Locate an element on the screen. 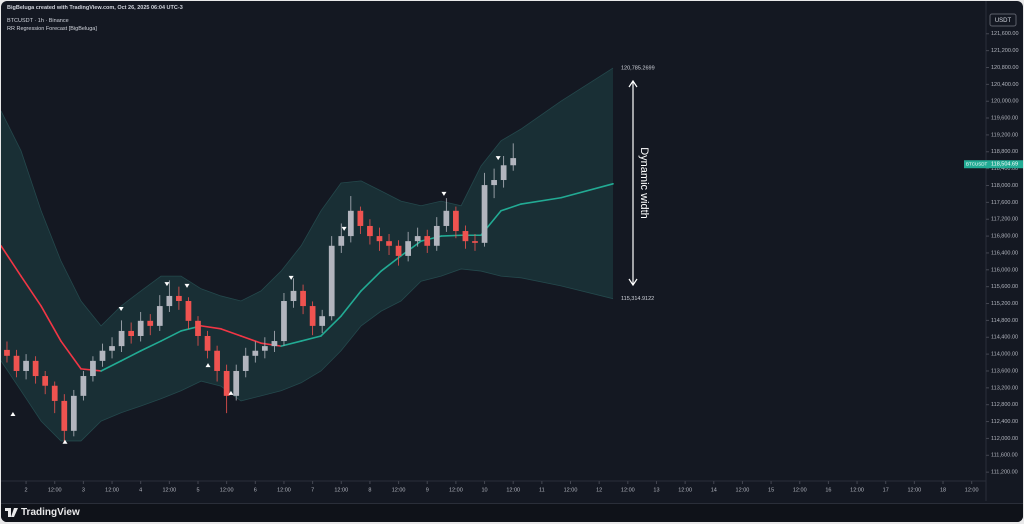 The image size is (1024, 524). x-tick-label: 13 is located at coordinates (656, 490).